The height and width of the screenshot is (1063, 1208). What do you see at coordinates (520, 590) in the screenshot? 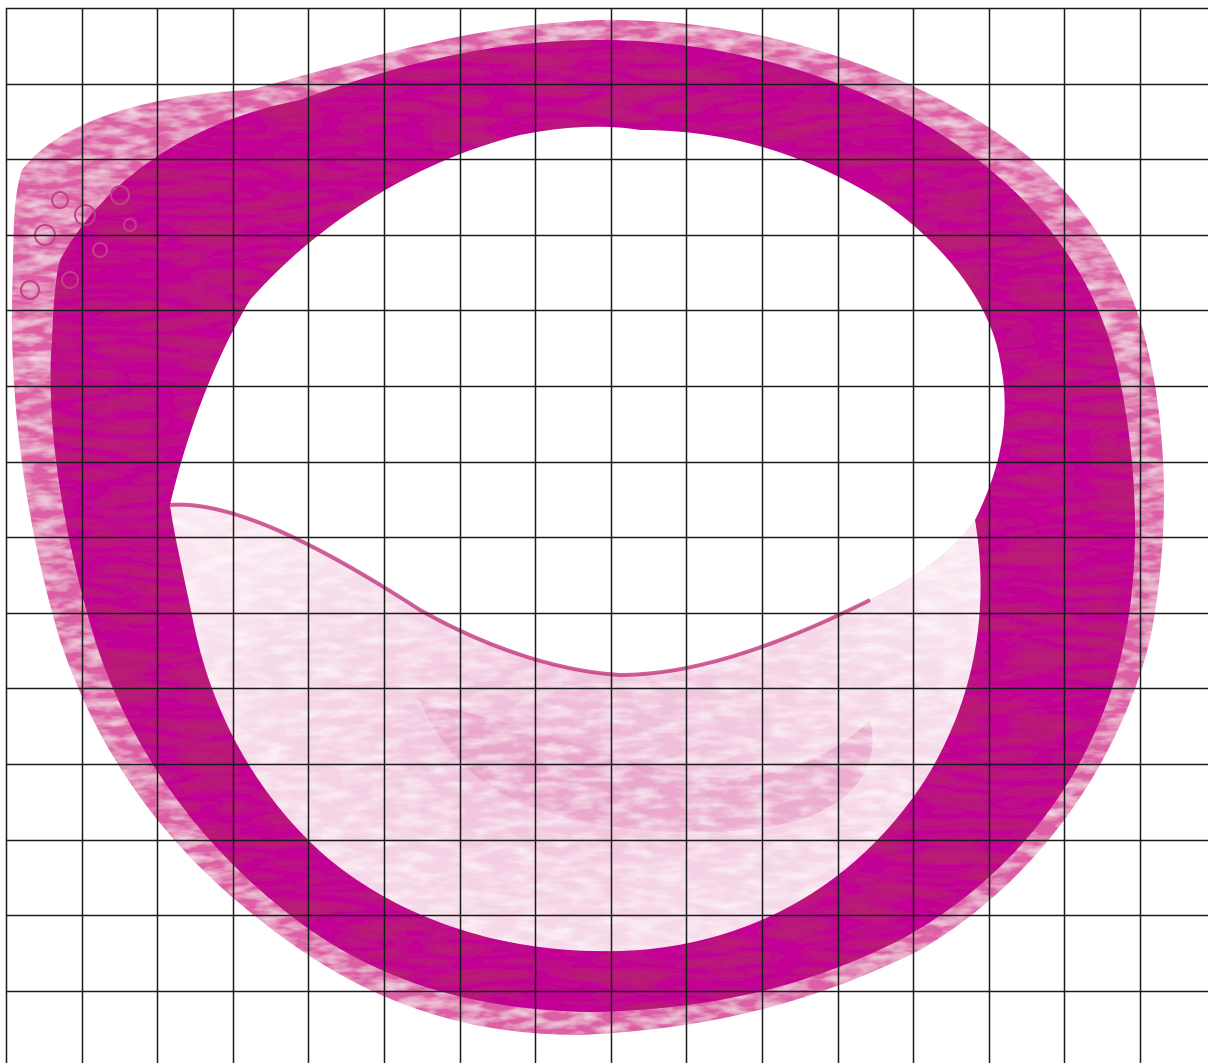
I see `lumen-edge` at bounding box center [520, 590].